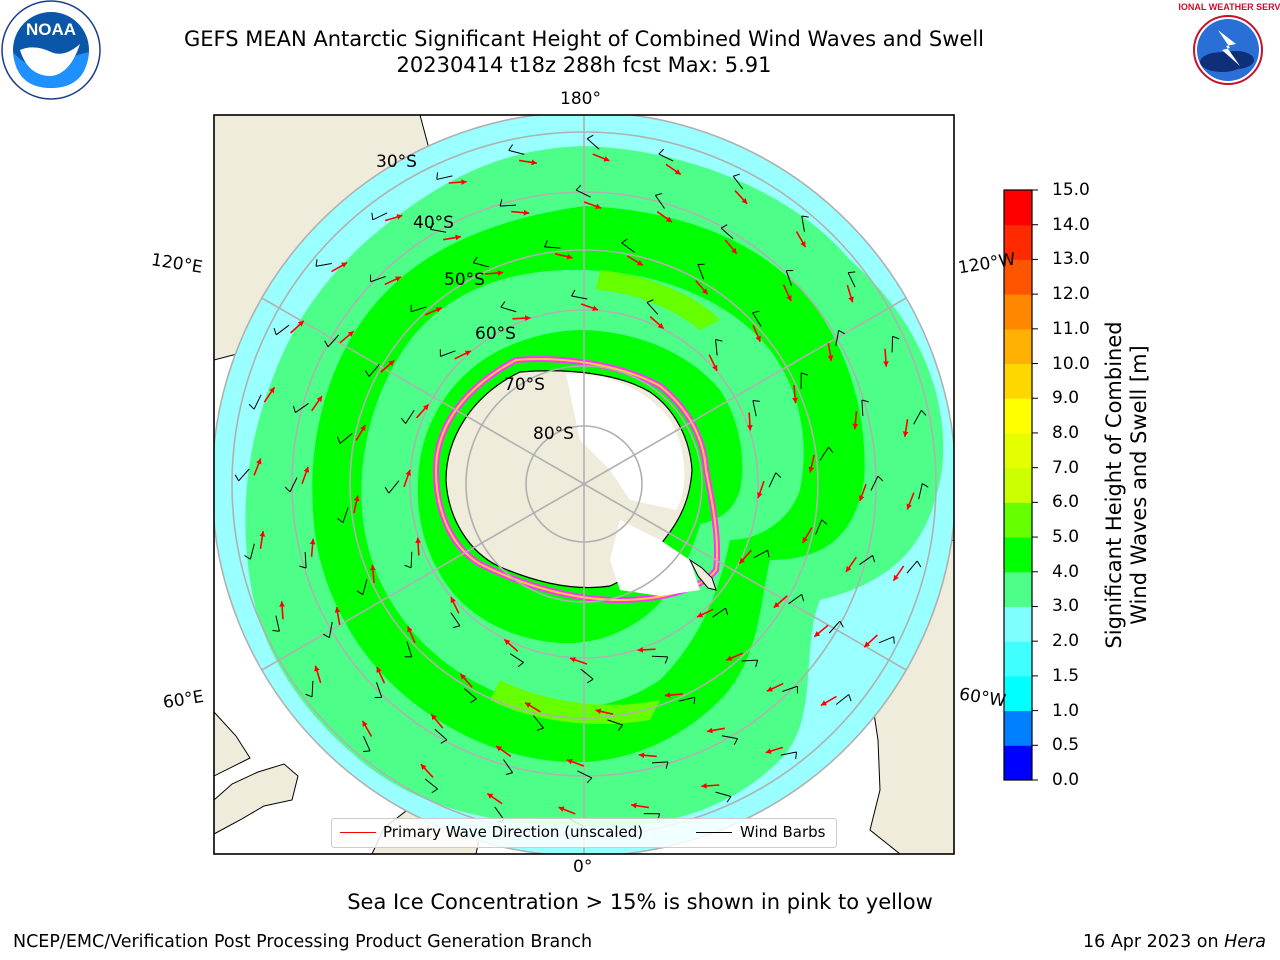 This screenshot has height=960, width=1280. What do you see at coordinates (783, 832) in the screenshot?
I see `legend-barb-label: Wind Barbs` at bounding box center [783, 832].